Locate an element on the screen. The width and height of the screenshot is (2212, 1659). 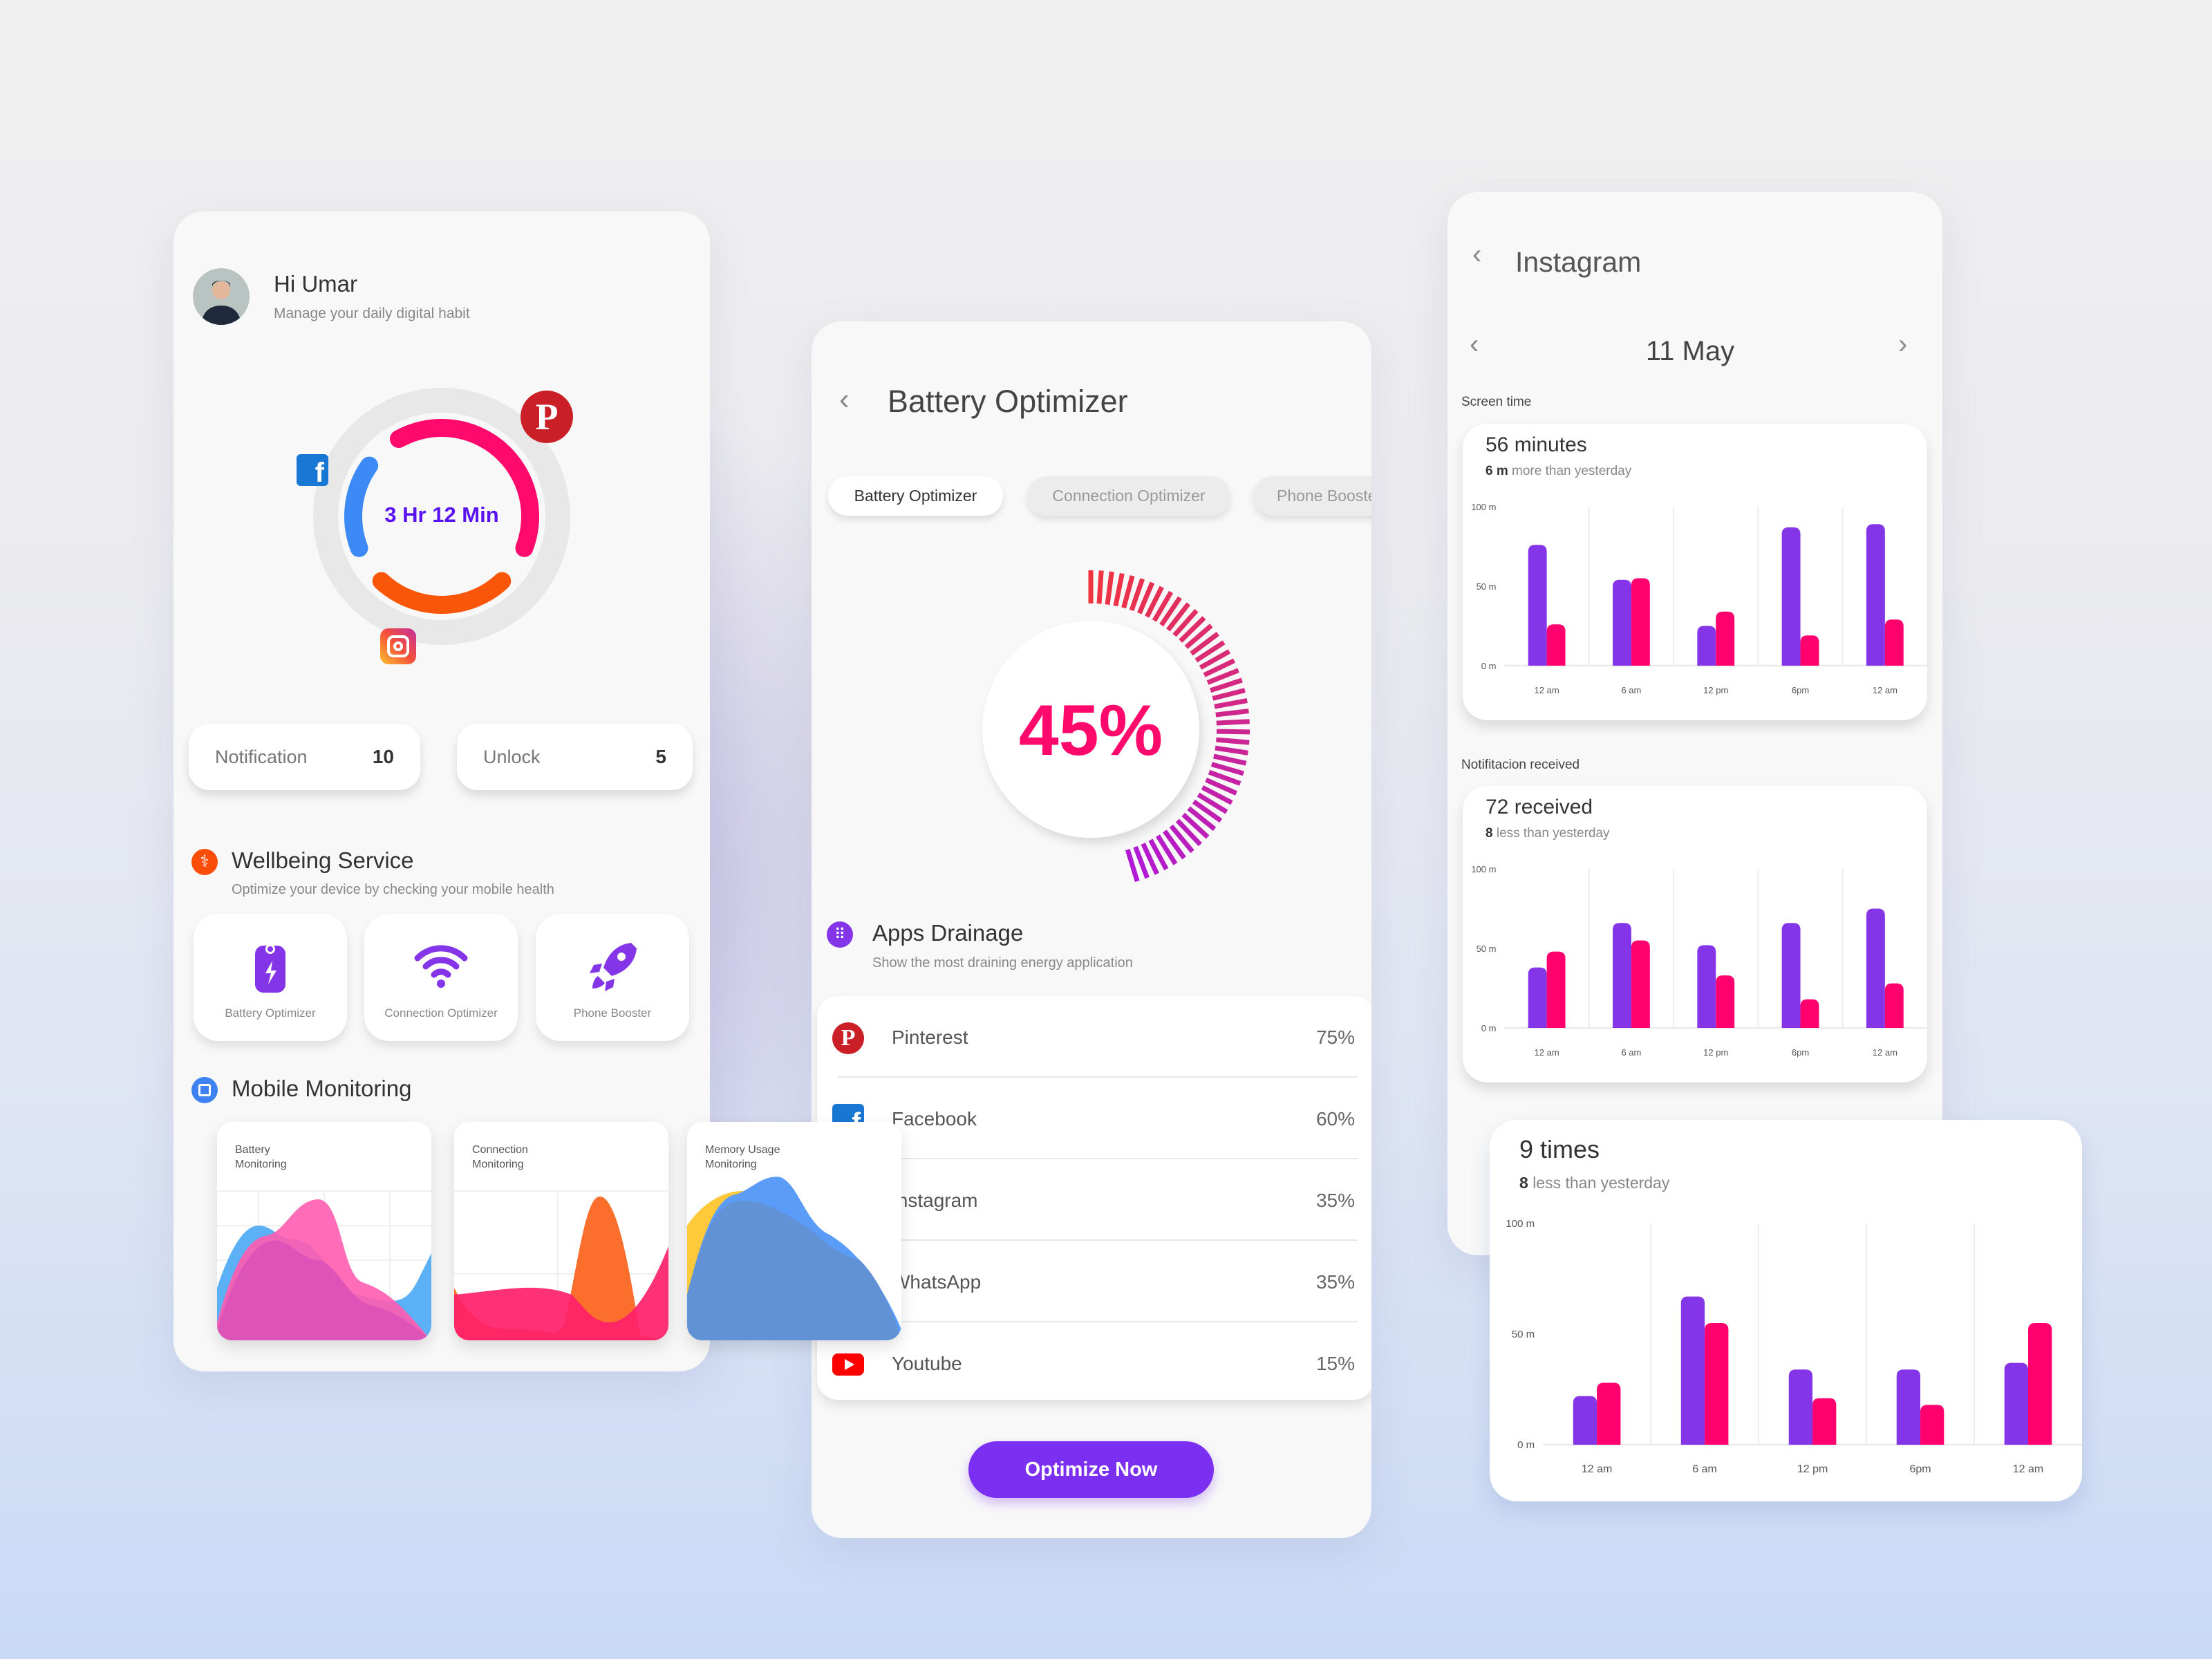
app-percent: 75% is located at coordinates (1335, 1037).